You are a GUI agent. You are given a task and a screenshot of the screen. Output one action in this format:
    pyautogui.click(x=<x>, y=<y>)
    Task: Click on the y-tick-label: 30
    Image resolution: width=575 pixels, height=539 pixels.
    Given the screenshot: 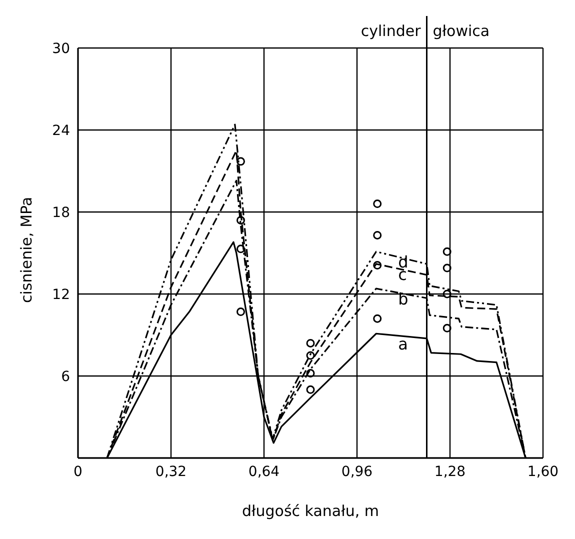 What is the action you would take?
    pyautogui.click(x=61, y=48)
    